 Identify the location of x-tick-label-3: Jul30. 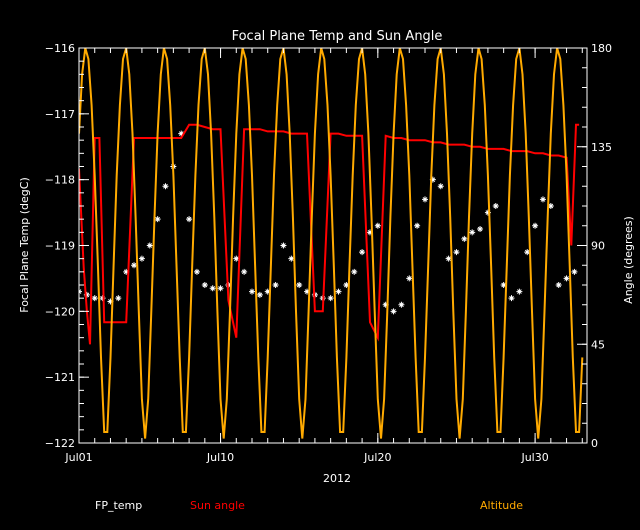
(534, 457).